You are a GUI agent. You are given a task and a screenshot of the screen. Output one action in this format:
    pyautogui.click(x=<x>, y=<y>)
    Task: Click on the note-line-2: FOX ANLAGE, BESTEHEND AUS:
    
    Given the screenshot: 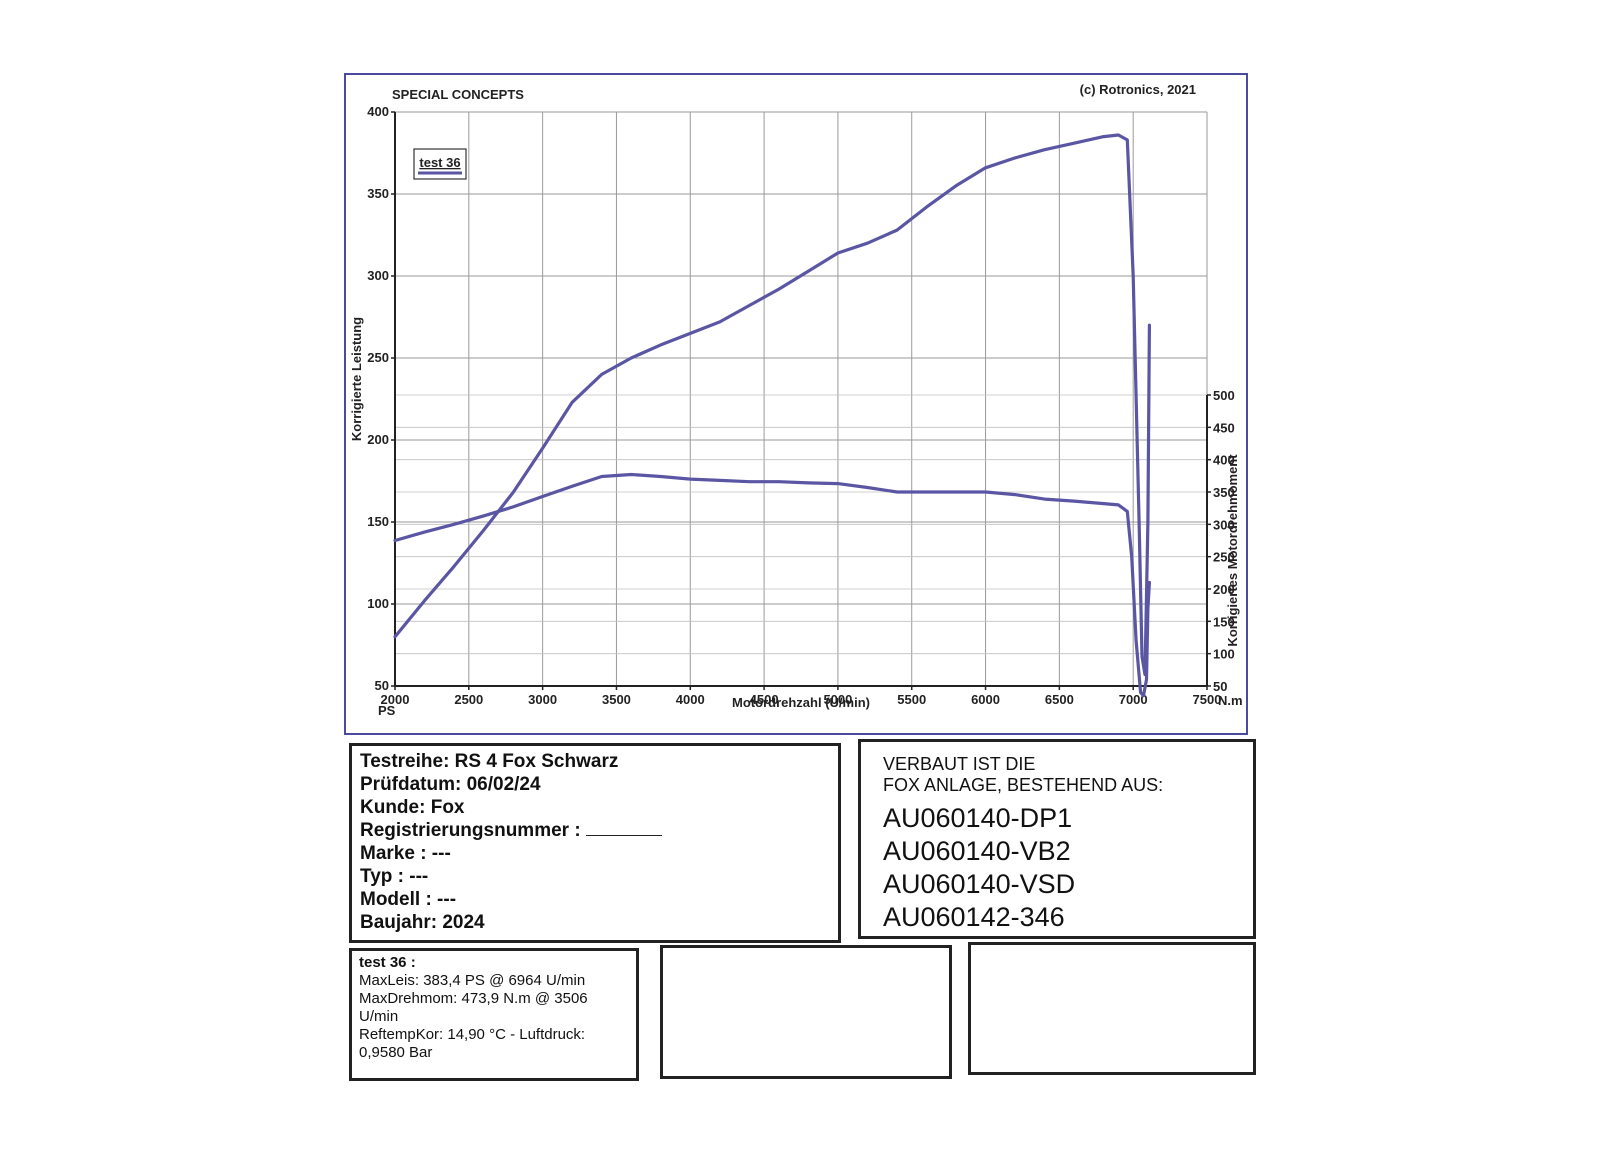 What is the action you would take?
    pyautogui.click(x=1023, y=785)
    